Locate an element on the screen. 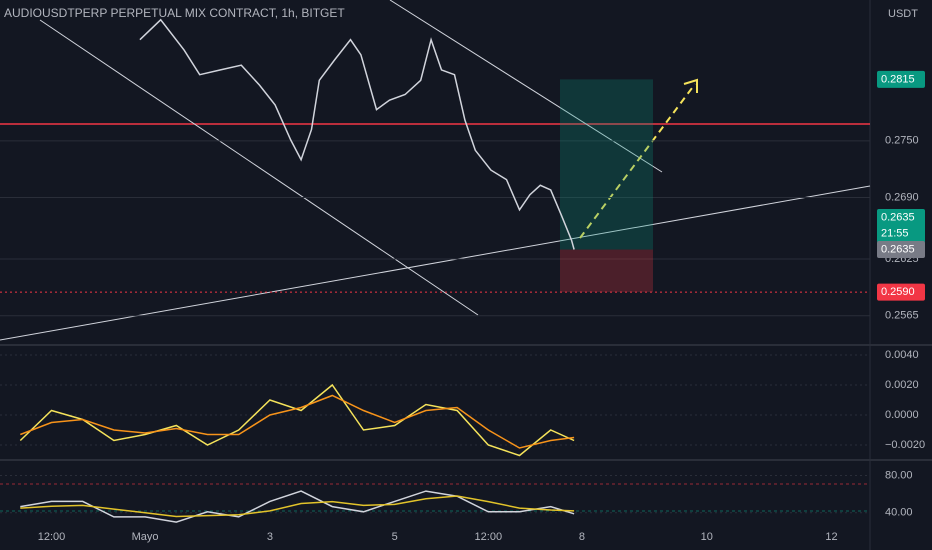  x-tick-label: 8 is located at coordinates (582, 537).